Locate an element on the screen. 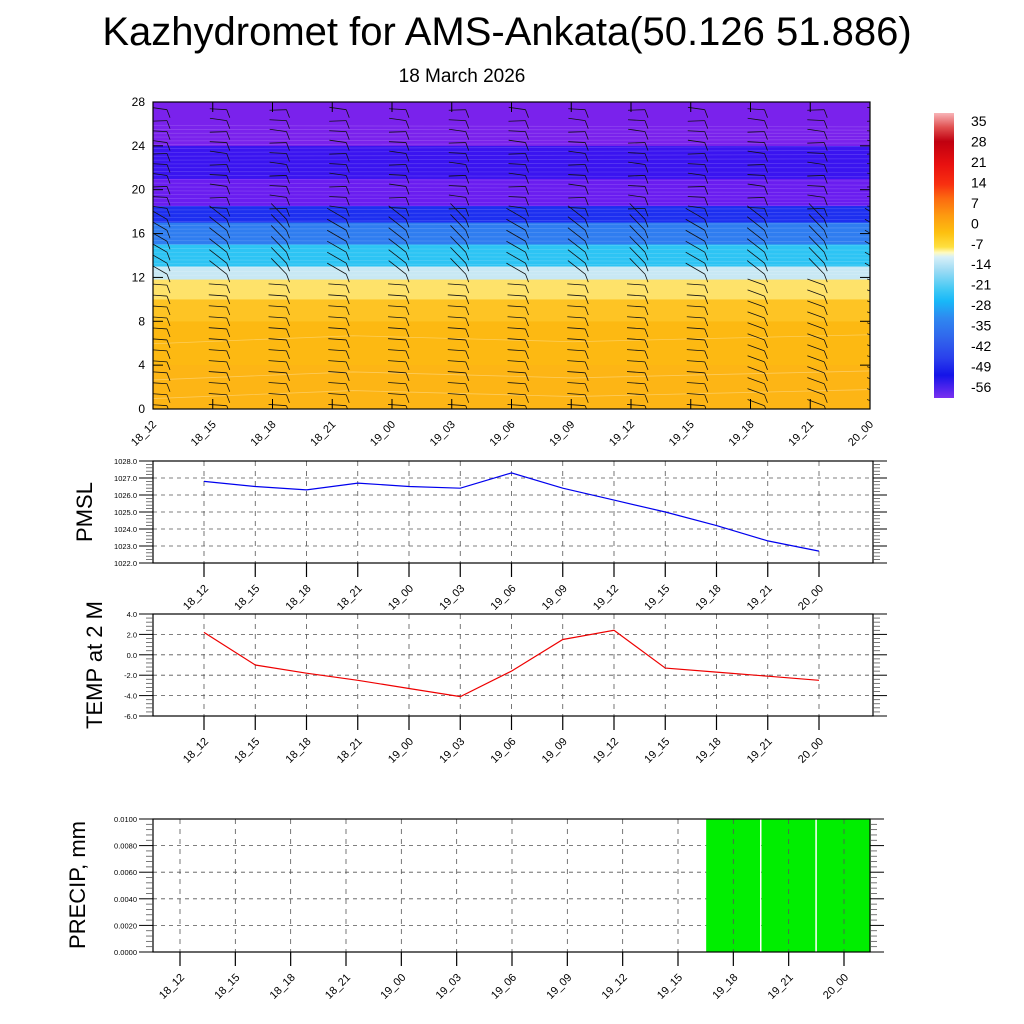  colorbar-label: 21 is located at coordinates (979, 162).